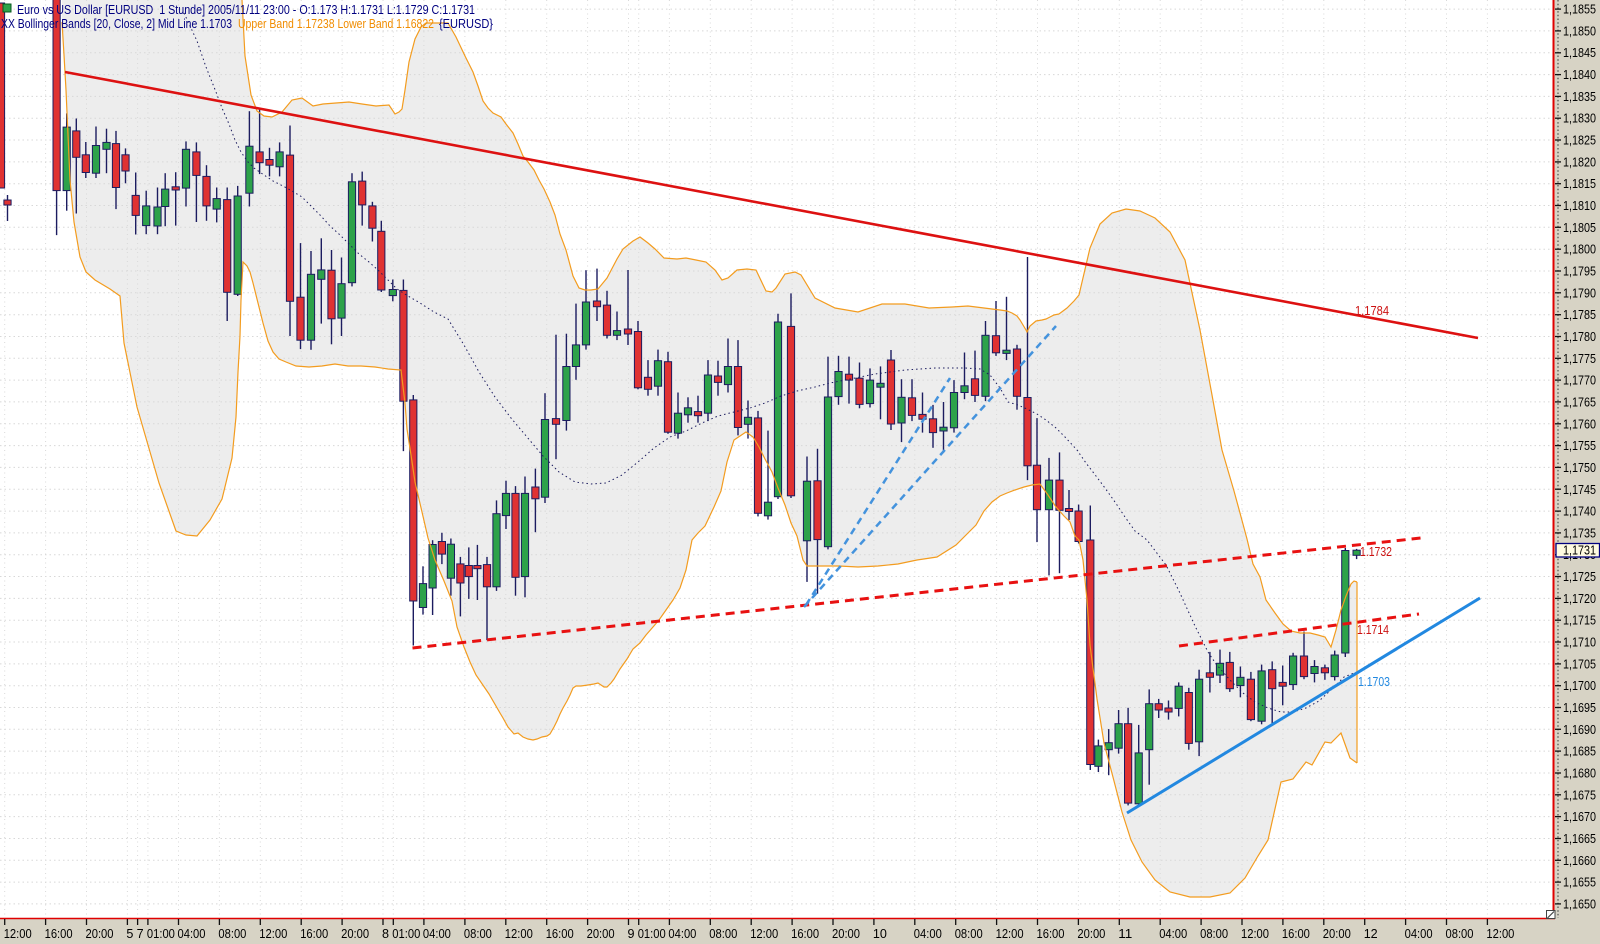  I want to click on svg-text: 1,1731, so click(1579, 550).